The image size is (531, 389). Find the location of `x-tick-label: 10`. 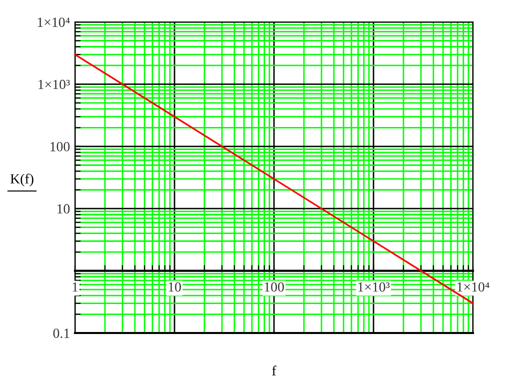

x-tick-label: 10 is located at coordinates (174, 287).